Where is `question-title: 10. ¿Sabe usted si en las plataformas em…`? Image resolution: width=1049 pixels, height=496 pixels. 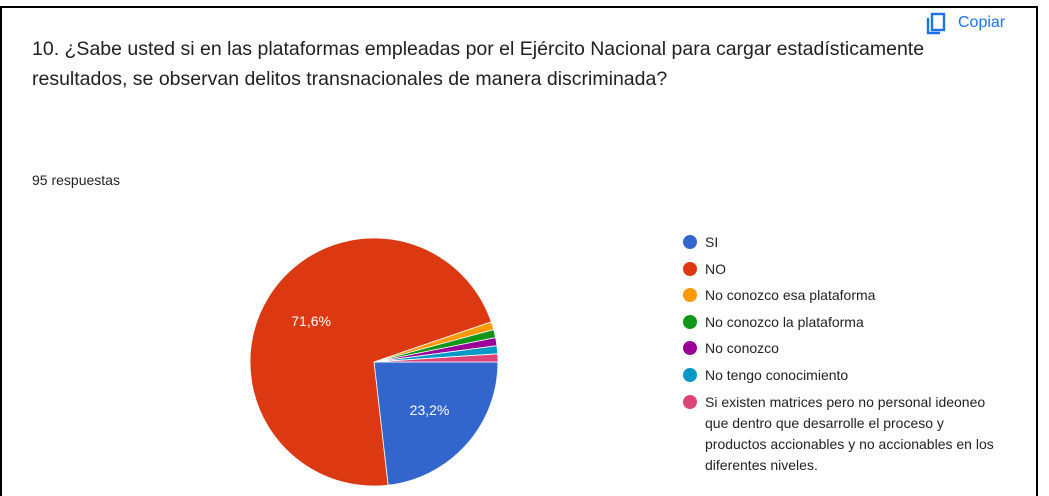
question-title: 10. ¿Sabe usted si en las plataformas em… is located at coordinates (478, 64).